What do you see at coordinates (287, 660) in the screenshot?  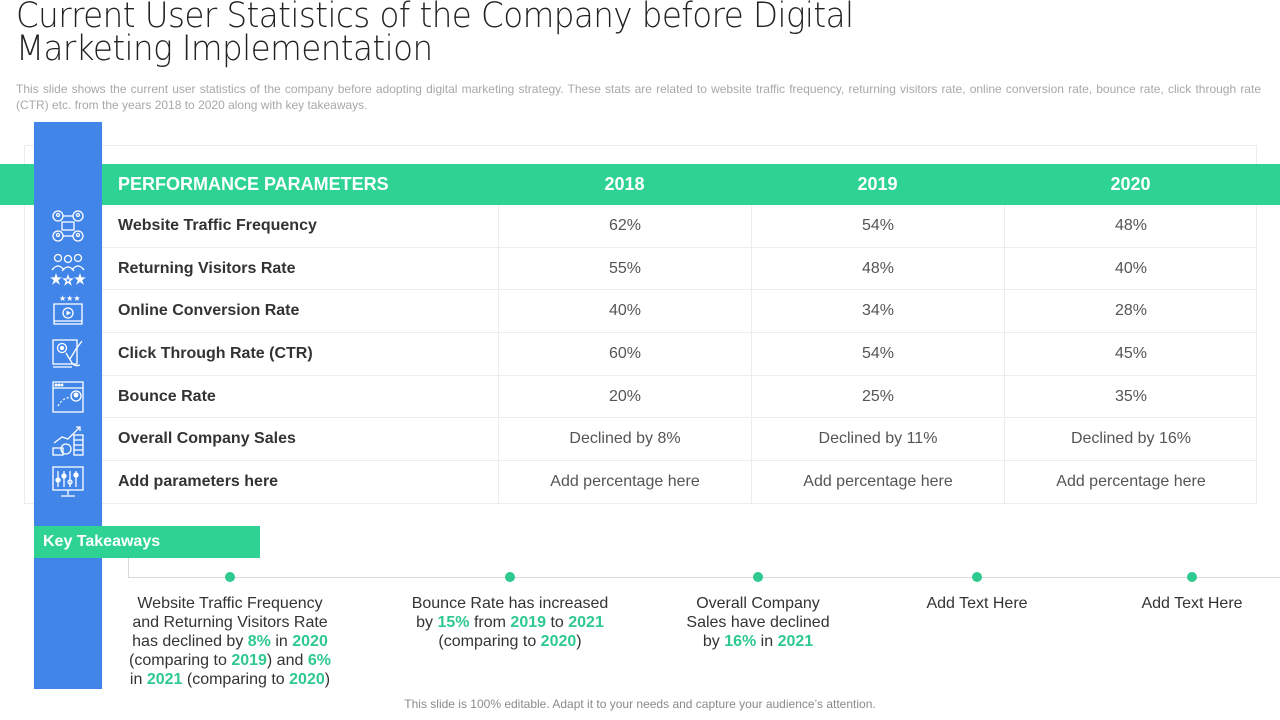 I see `takeaway-segment: ) and` at bounding box center [287, 660].